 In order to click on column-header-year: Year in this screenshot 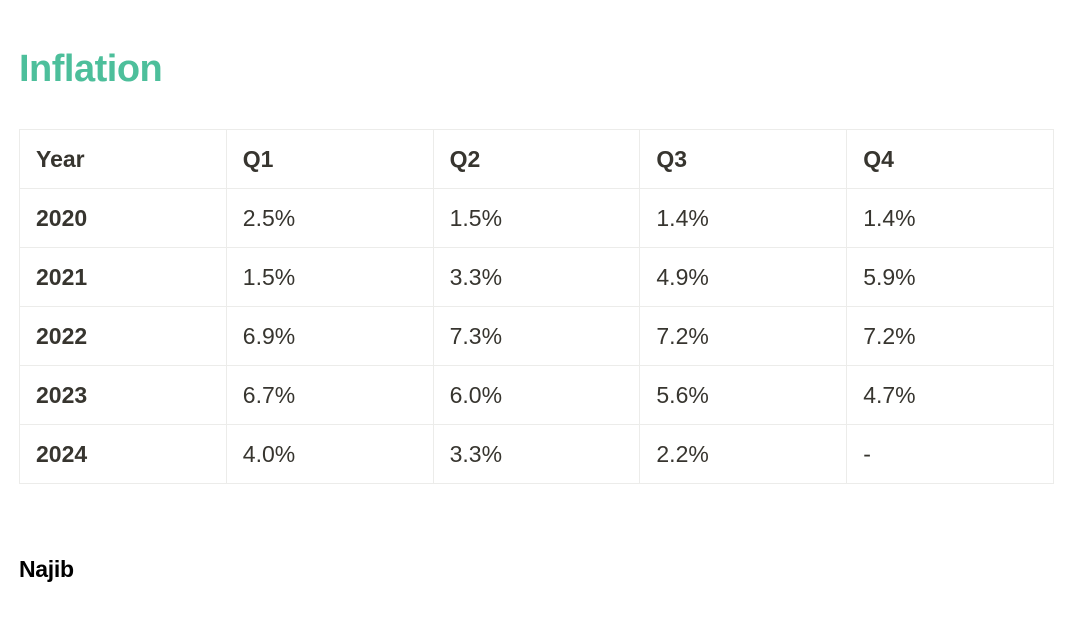, I will do `click(123, 159)`.